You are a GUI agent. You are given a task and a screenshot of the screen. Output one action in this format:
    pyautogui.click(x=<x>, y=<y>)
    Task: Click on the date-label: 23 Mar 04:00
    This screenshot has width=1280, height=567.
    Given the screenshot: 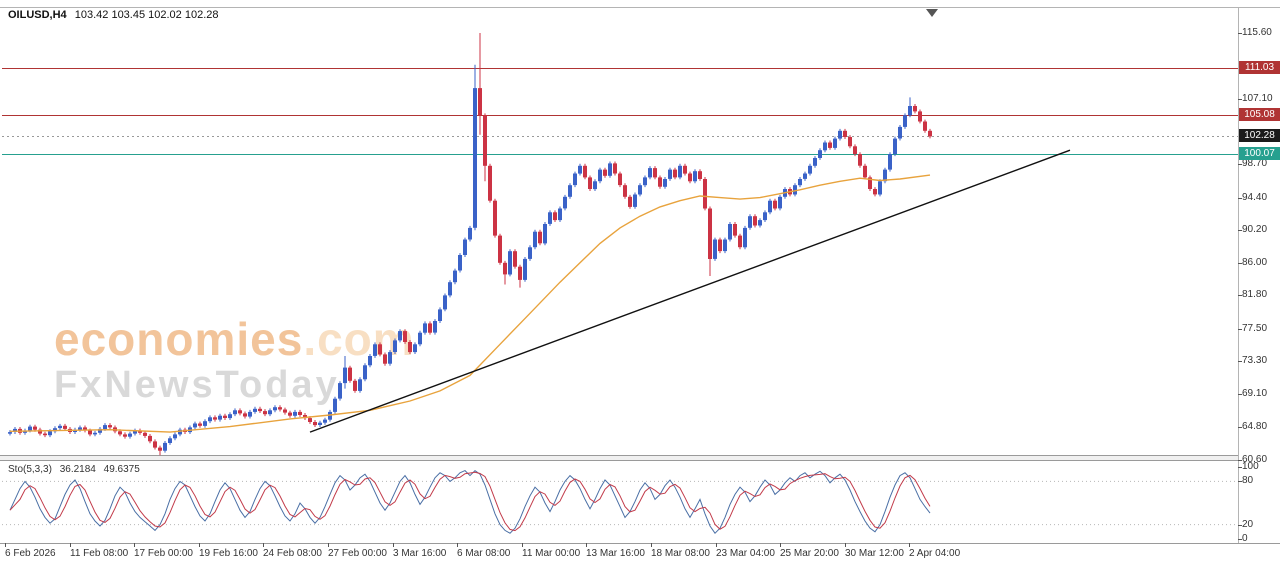 What is the action you would take?
    pyautogui.click(x=745, y=553)
    